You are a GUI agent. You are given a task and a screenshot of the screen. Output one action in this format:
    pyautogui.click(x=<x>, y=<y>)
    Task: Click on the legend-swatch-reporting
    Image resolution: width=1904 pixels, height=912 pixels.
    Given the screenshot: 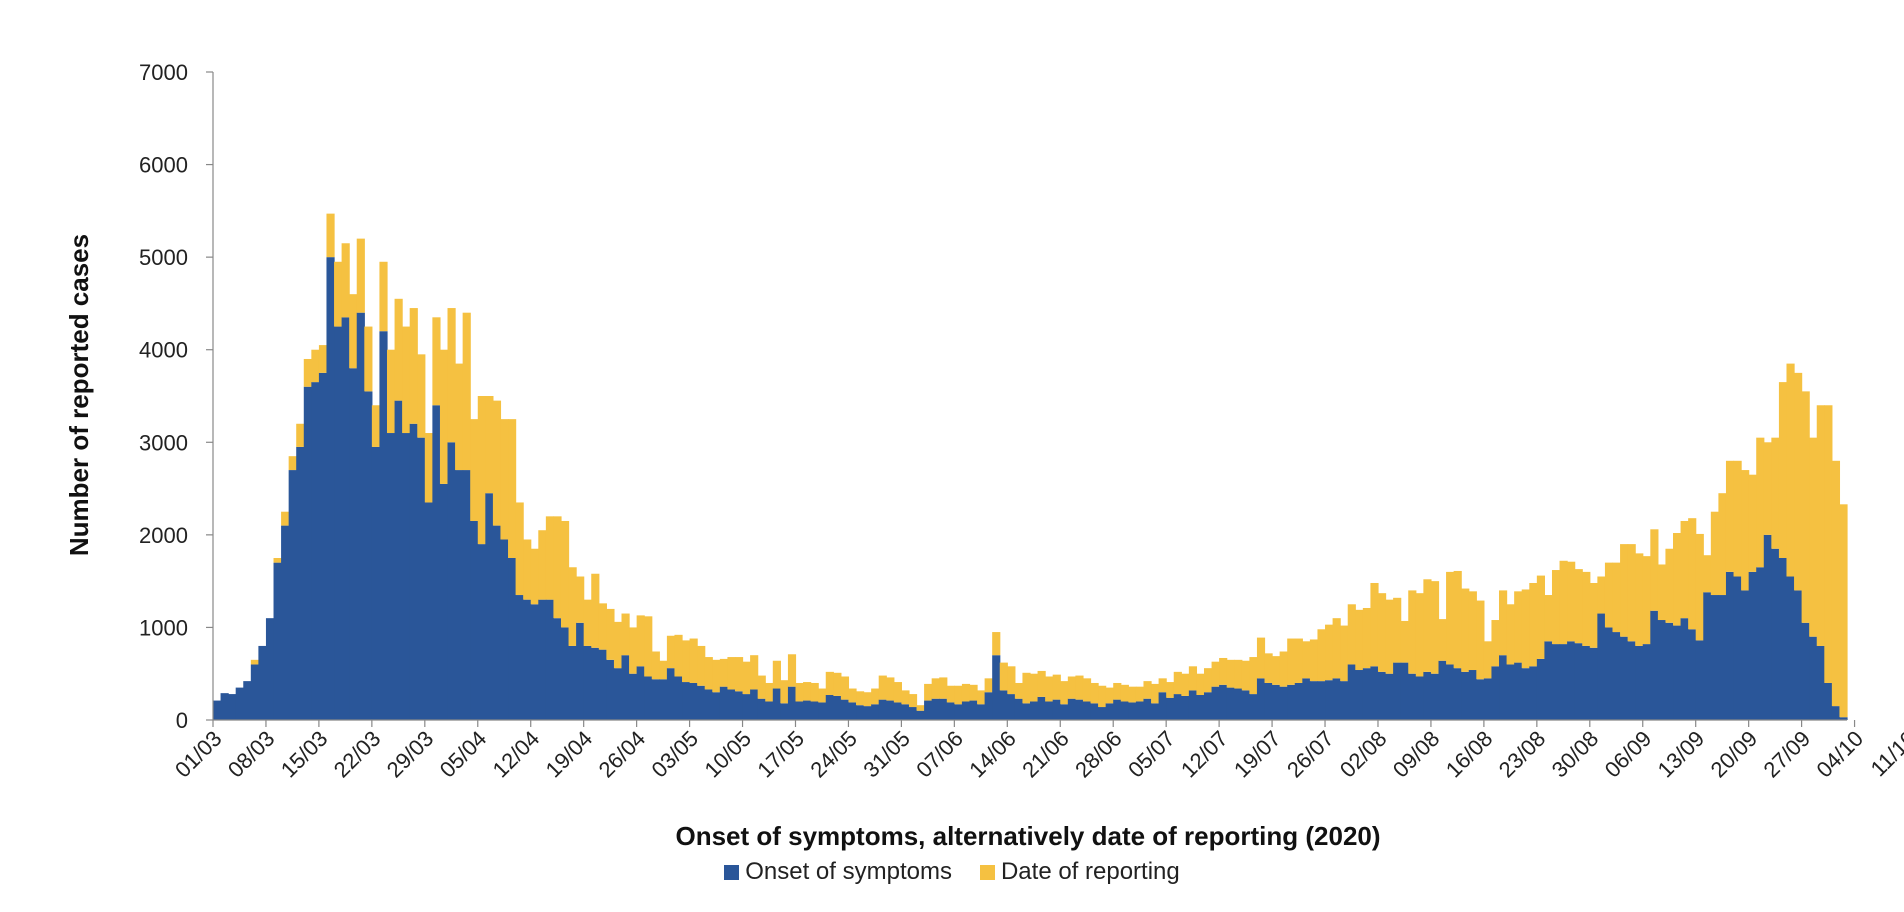 What is the action you would take?
    pyautogui.click(x=987, y=872)
    